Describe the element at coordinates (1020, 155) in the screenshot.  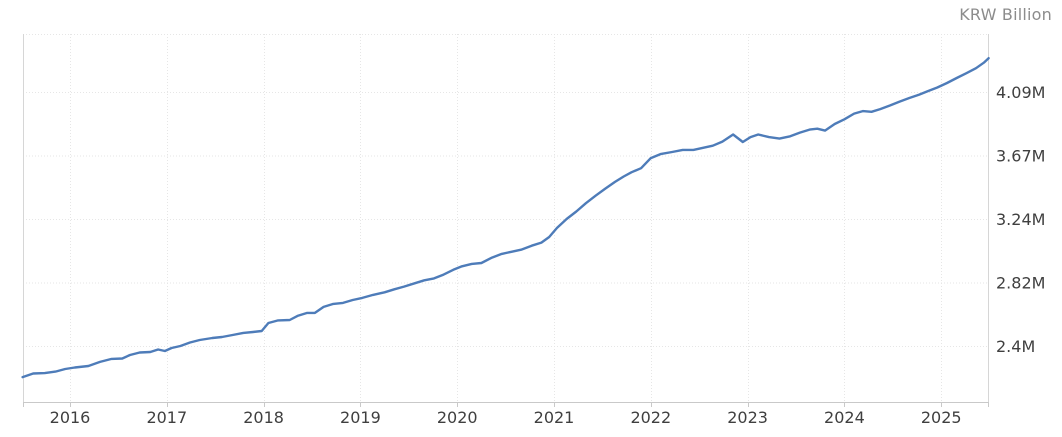
I see `y-tick-label: 3.67M` at that location.